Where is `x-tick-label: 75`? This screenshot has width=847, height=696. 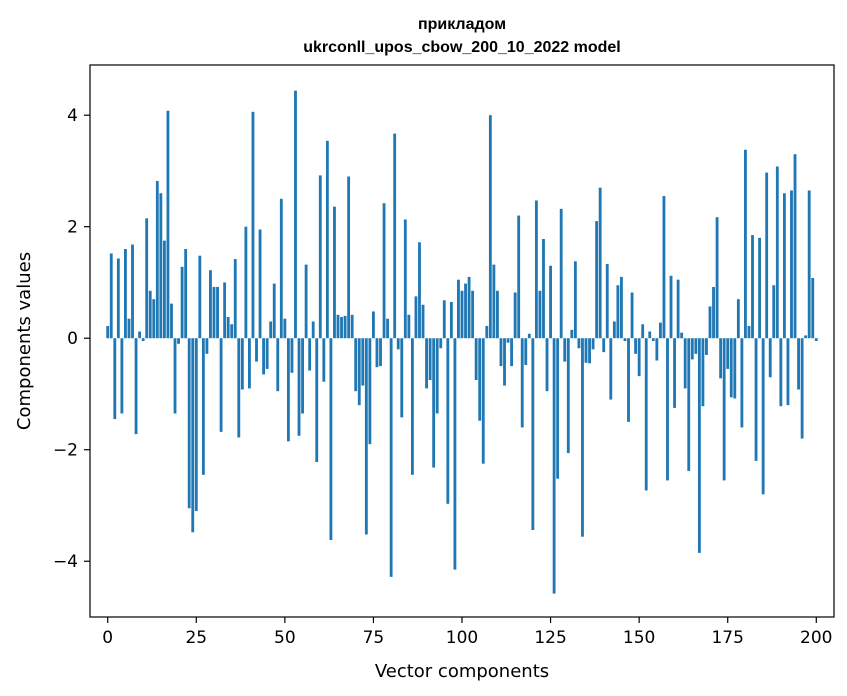 x-tick-label: 75 is located at coordinates (374, 638).